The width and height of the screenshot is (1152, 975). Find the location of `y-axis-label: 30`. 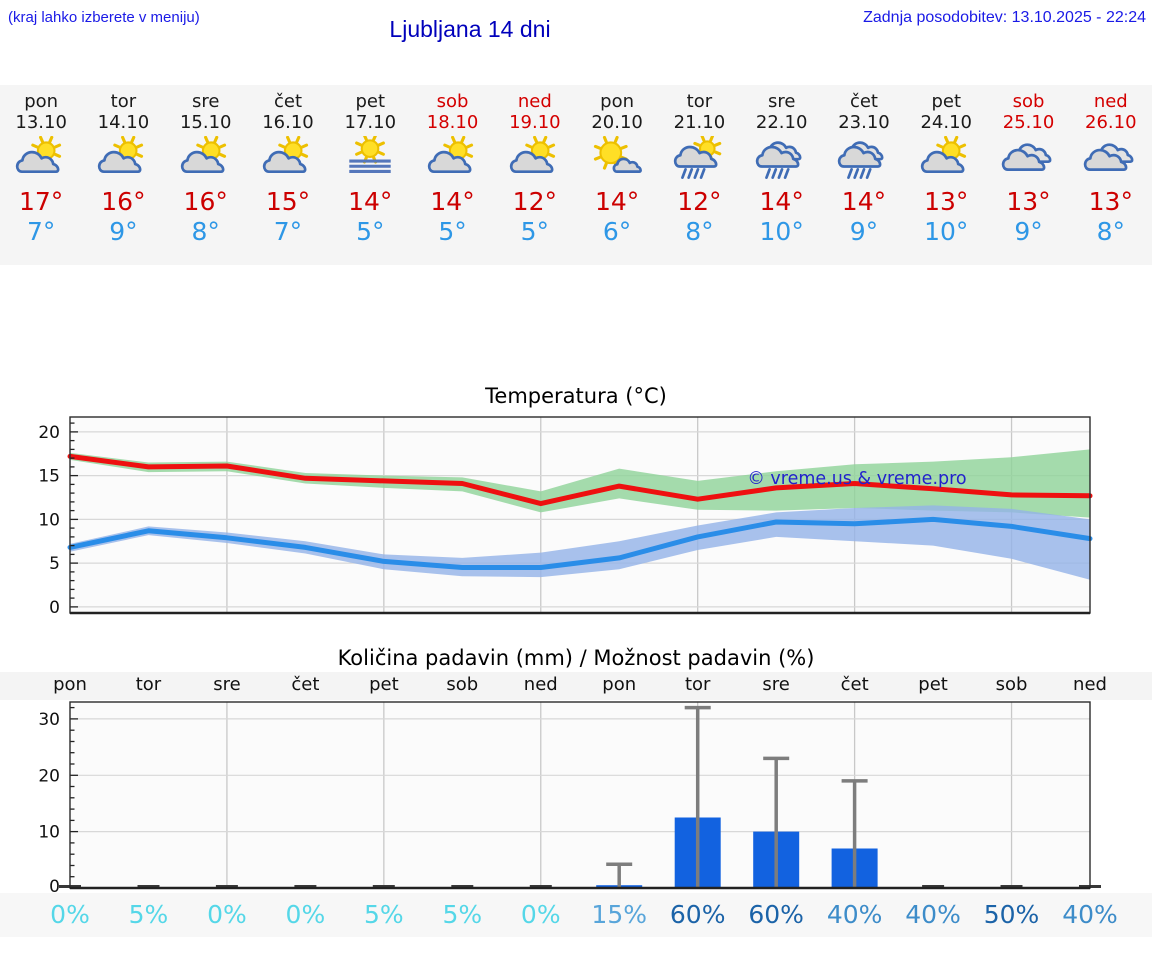

y-axis-label: 30 is located at coordinates (49, 720).